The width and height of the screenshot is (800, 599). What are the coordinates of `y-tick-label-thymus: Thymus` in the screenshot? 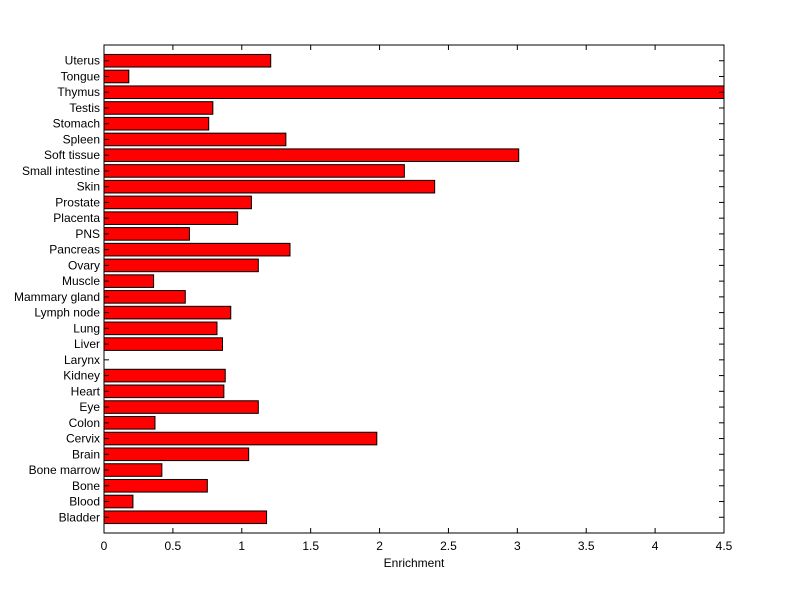 It's located at (78, 92).